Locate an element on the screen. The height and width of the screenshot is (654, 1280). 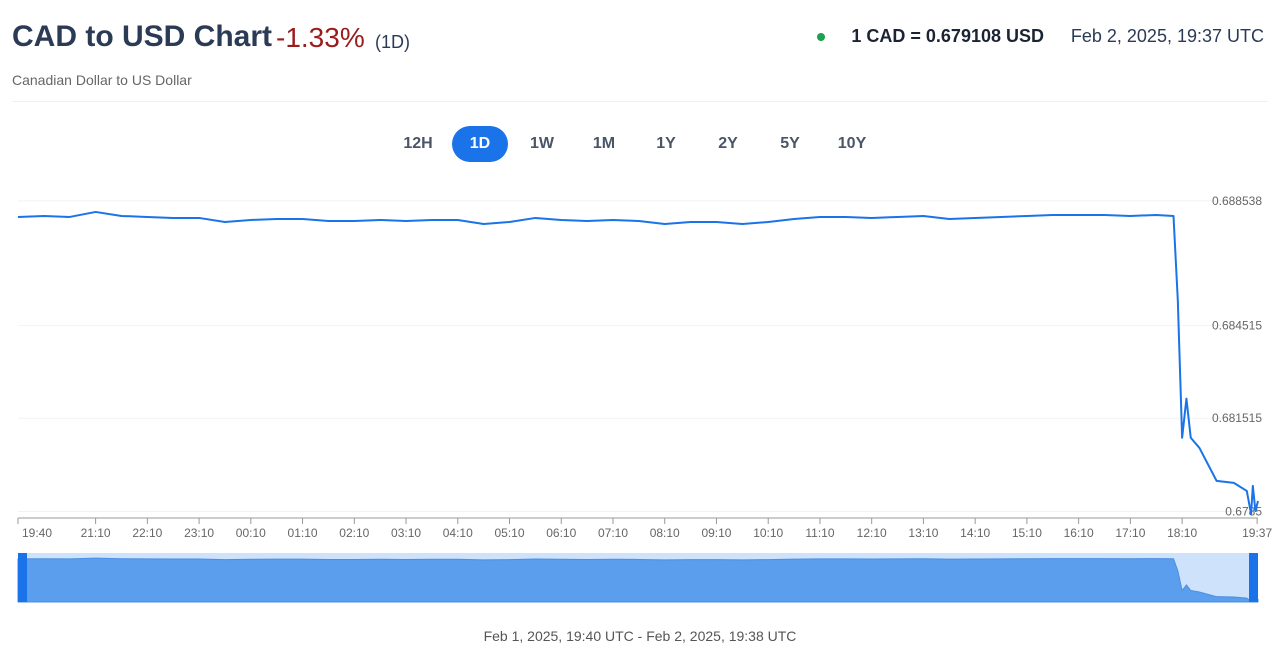
x-tick-label: 18:10 is located at coordinates (1182, 533).